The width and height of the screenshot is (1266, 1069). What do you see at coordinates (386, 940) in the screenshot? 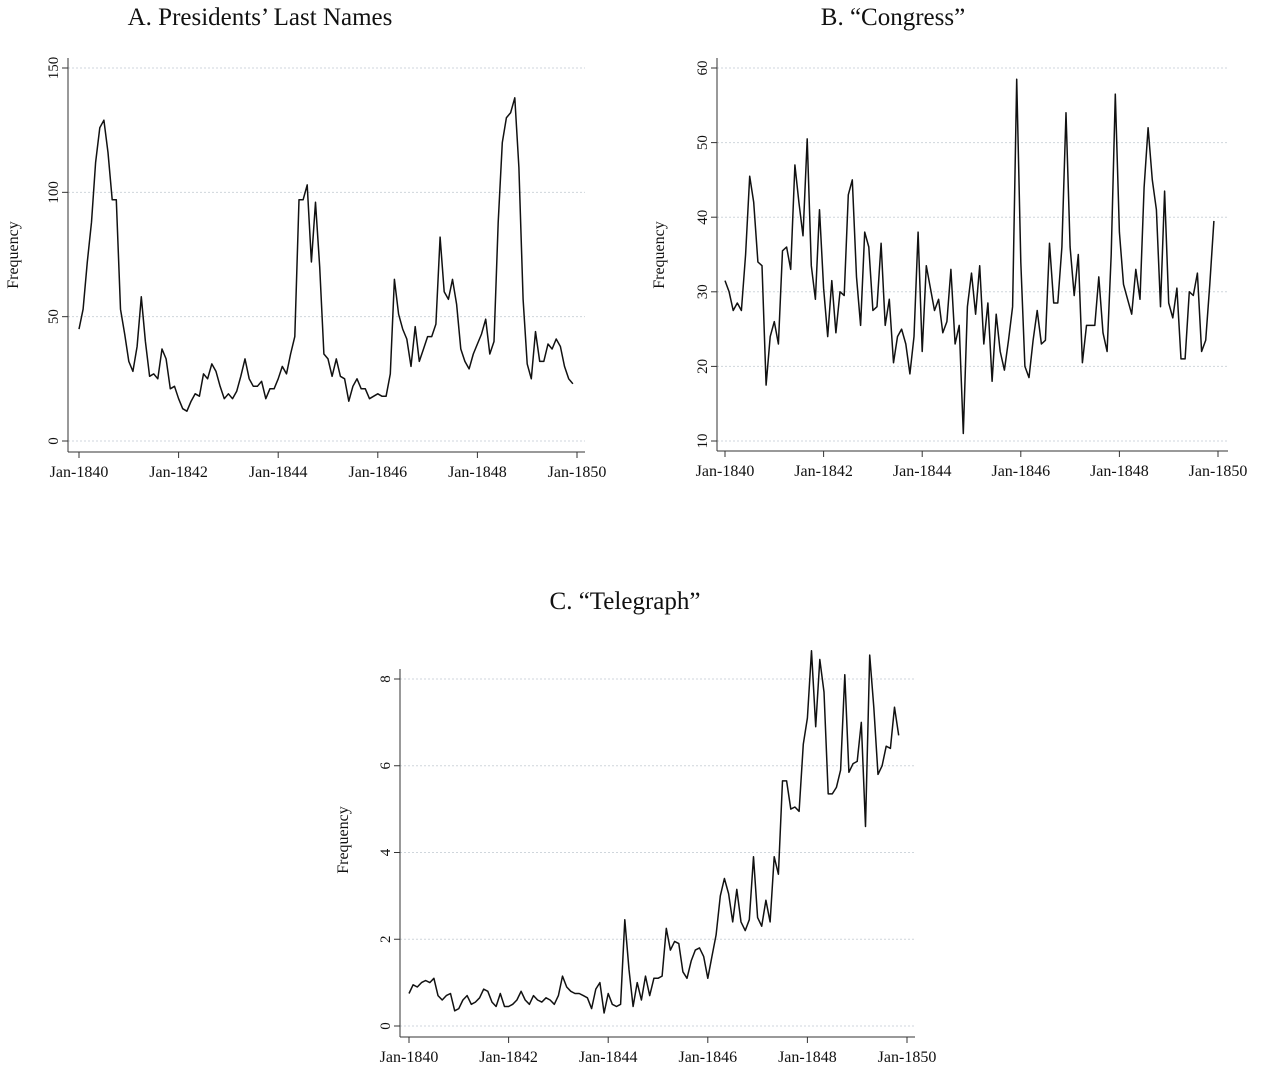
I see `y-tick-label: 2` at bounding box center [386, 940].